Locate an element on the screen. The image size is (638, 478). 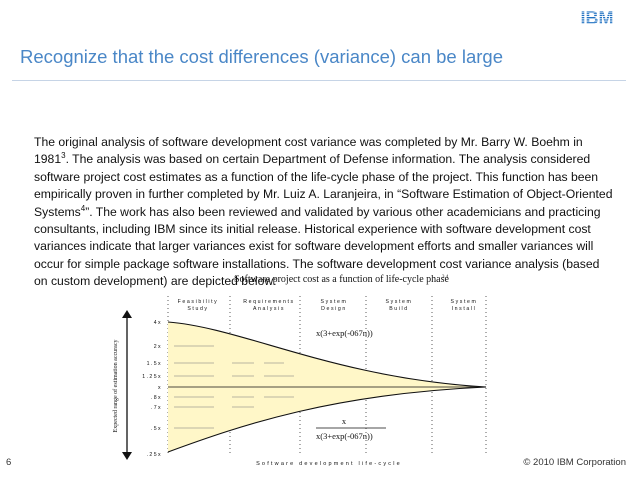
copyright-notice: © 2010 IBM Corporation is located at coordinates (574, 462).